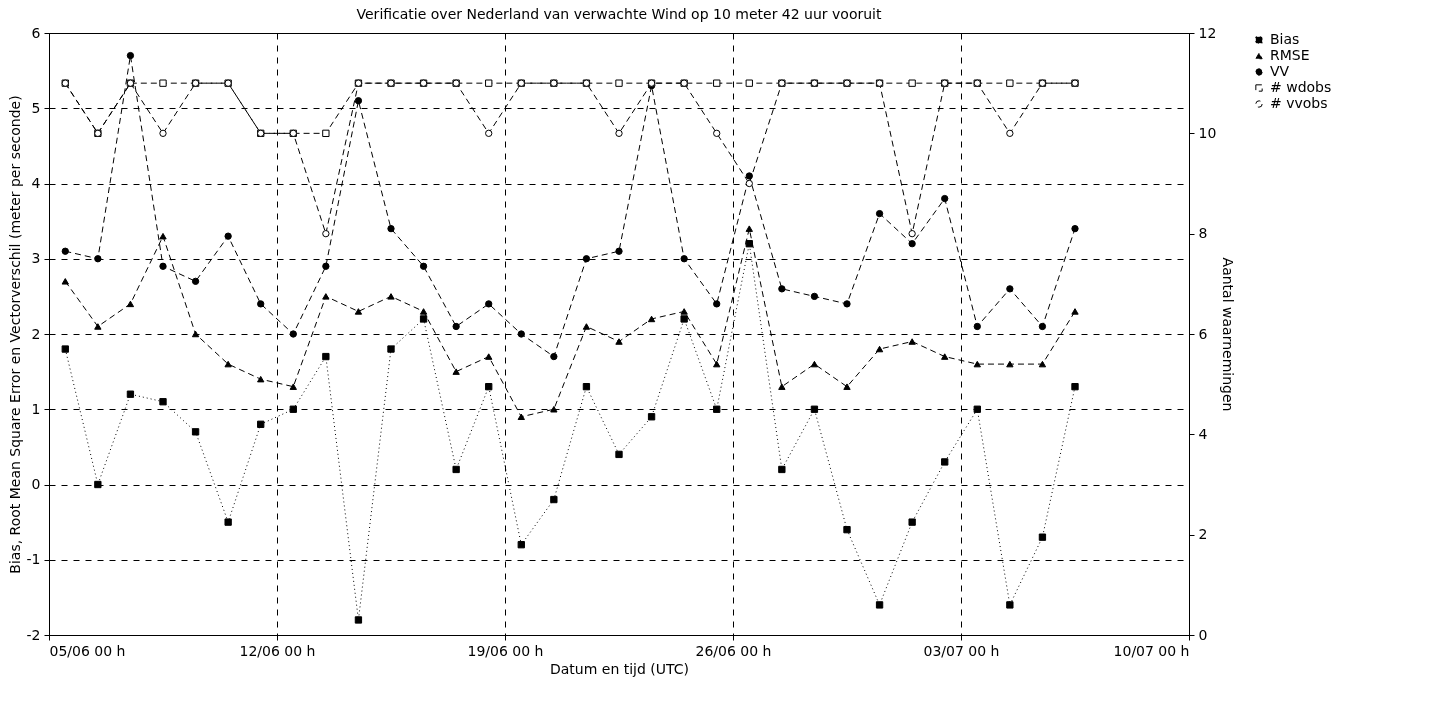 The height and width of the screenshot is (720, 1440). I want to click on x-tick-label: 05/06 00 h, so click(87, 650).